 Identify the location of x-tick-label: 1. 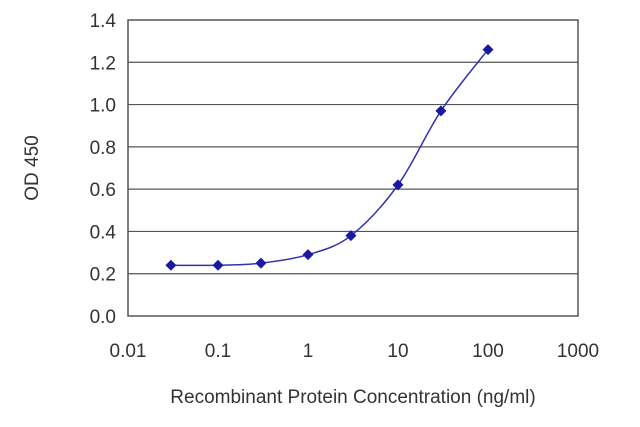
(308, 351).